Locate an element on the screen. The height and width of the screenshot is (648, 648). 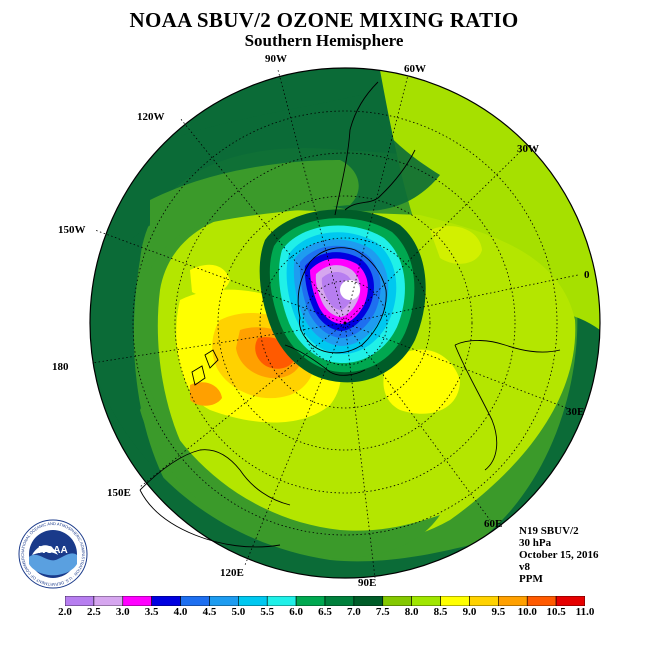
colorbar-tick-label: 3.0 is located at coordinates (122, 612).